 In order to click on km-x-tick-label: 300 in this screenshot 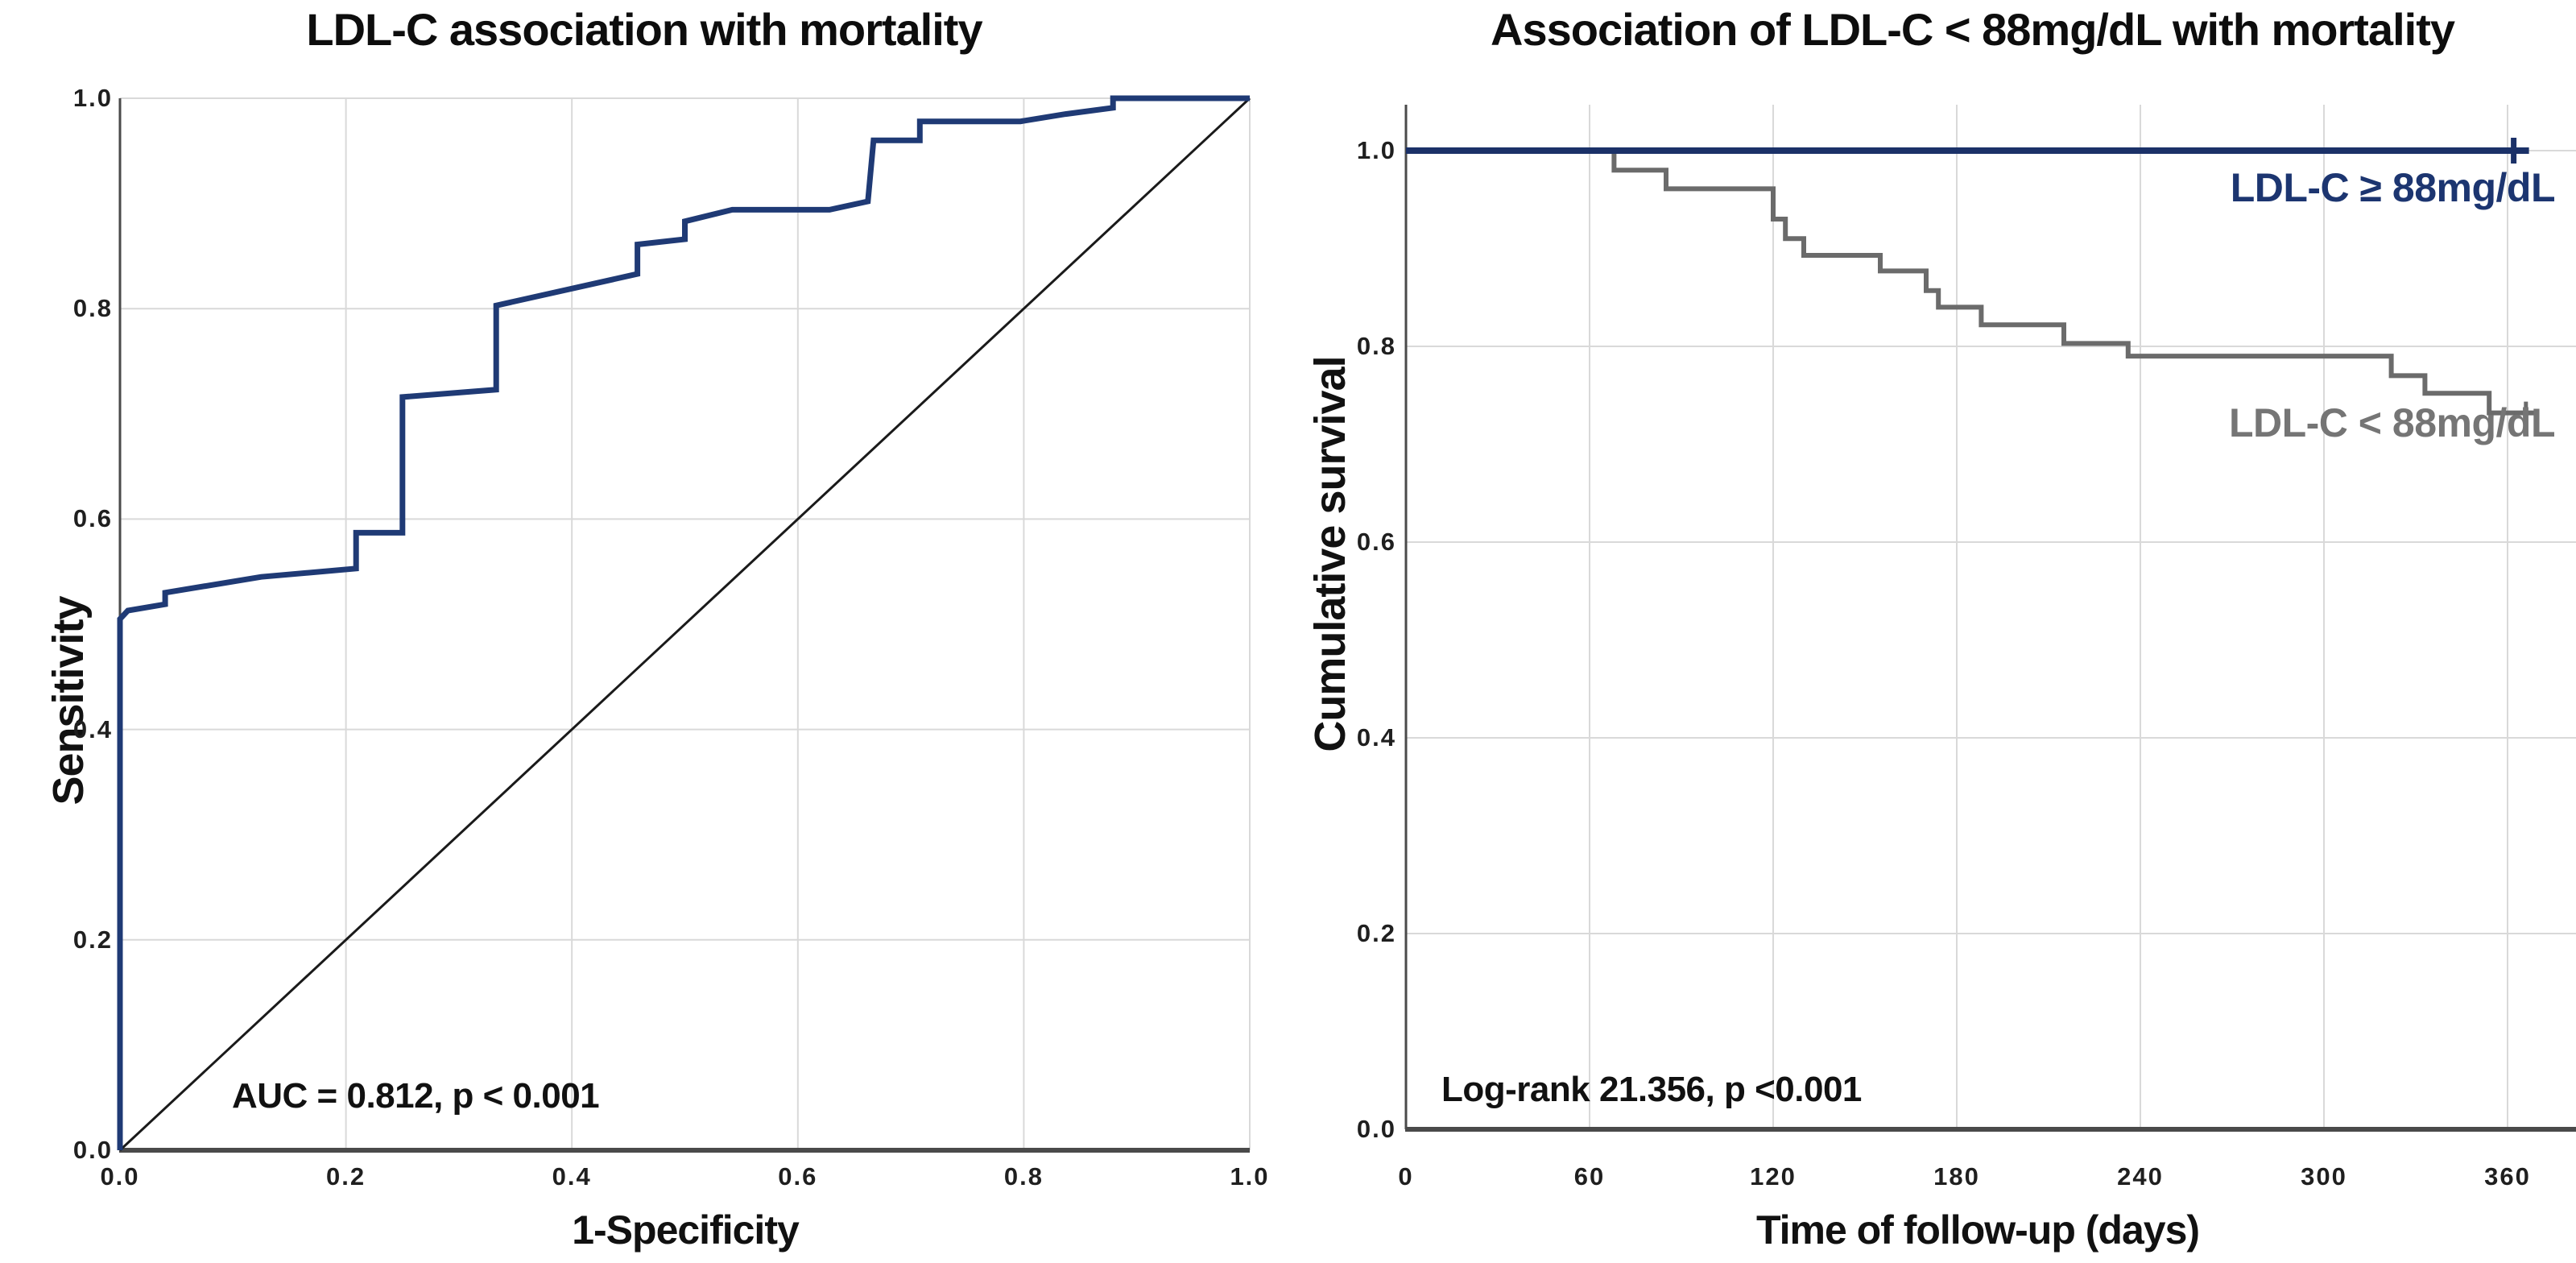, I will do `click(2324, 1176)`.